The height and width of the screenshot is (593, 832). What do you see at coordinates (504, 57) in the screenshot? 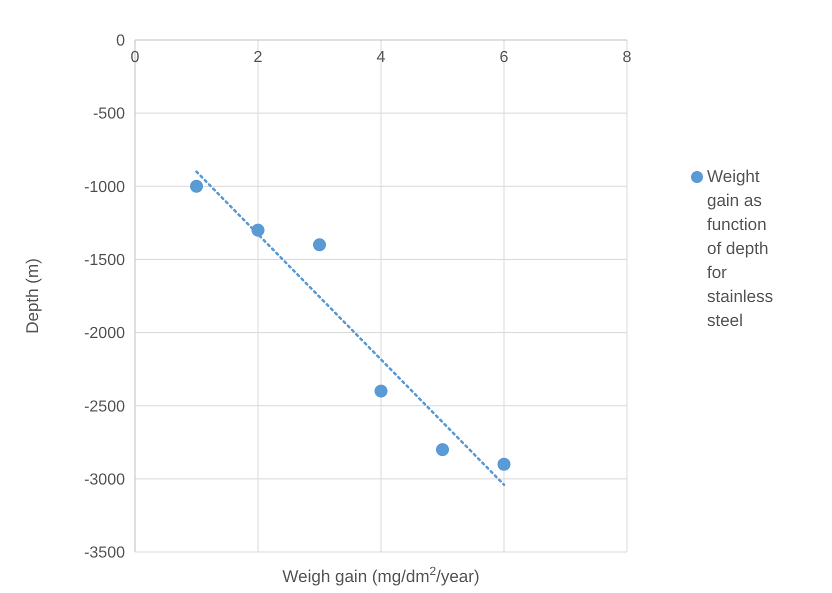
I see `x-tick-label: 6` at bounding box center [504, 57].